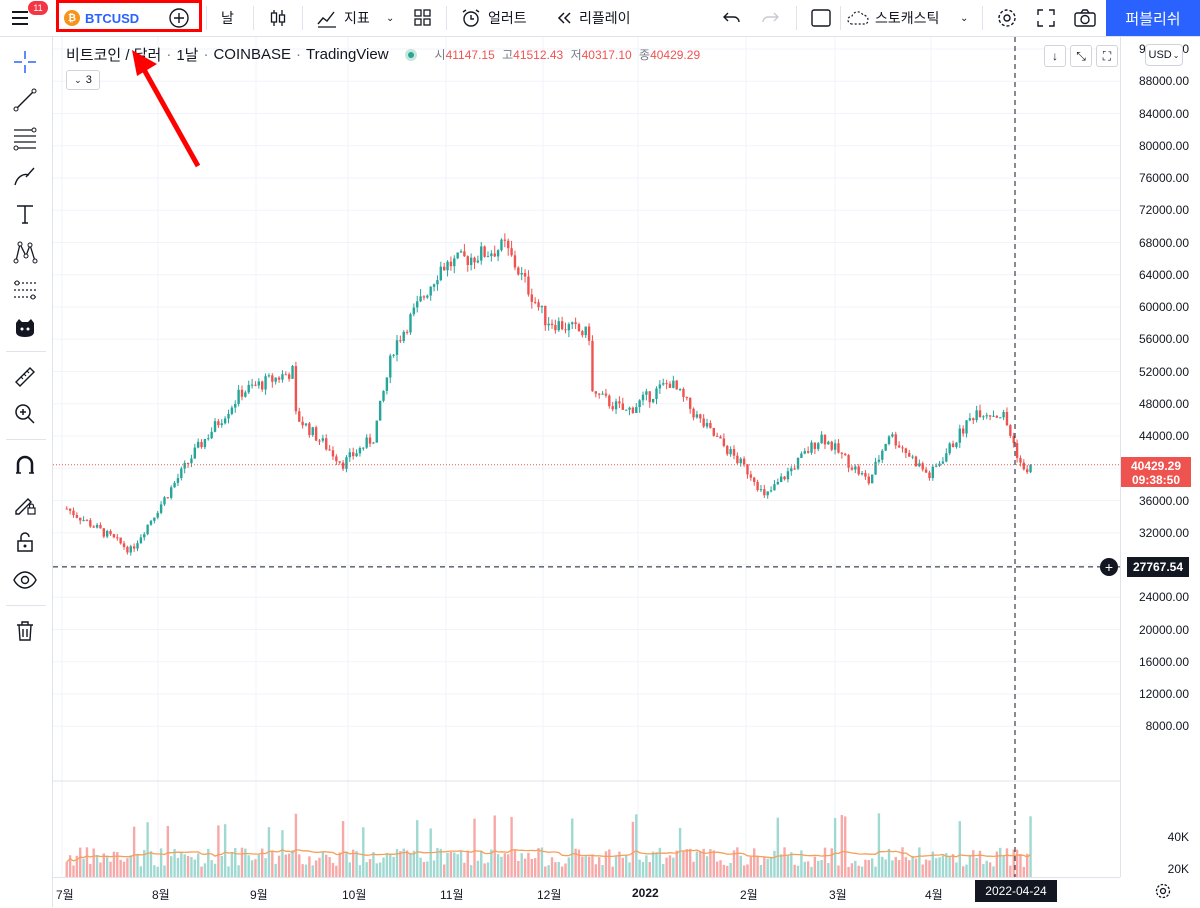 Image resolution: width=1200 pixels, height=908 pixels. What do you see at coordinates (1081, 56) in the screenshot?
I see `collapse-pane-icon: ⤡` at bounding box center [1081, 56].